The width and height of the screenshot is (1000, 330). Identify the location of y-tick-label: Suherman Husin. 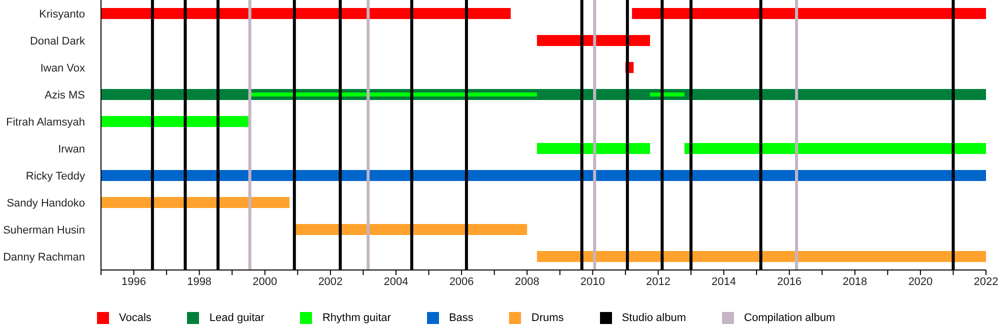
(44, 230).